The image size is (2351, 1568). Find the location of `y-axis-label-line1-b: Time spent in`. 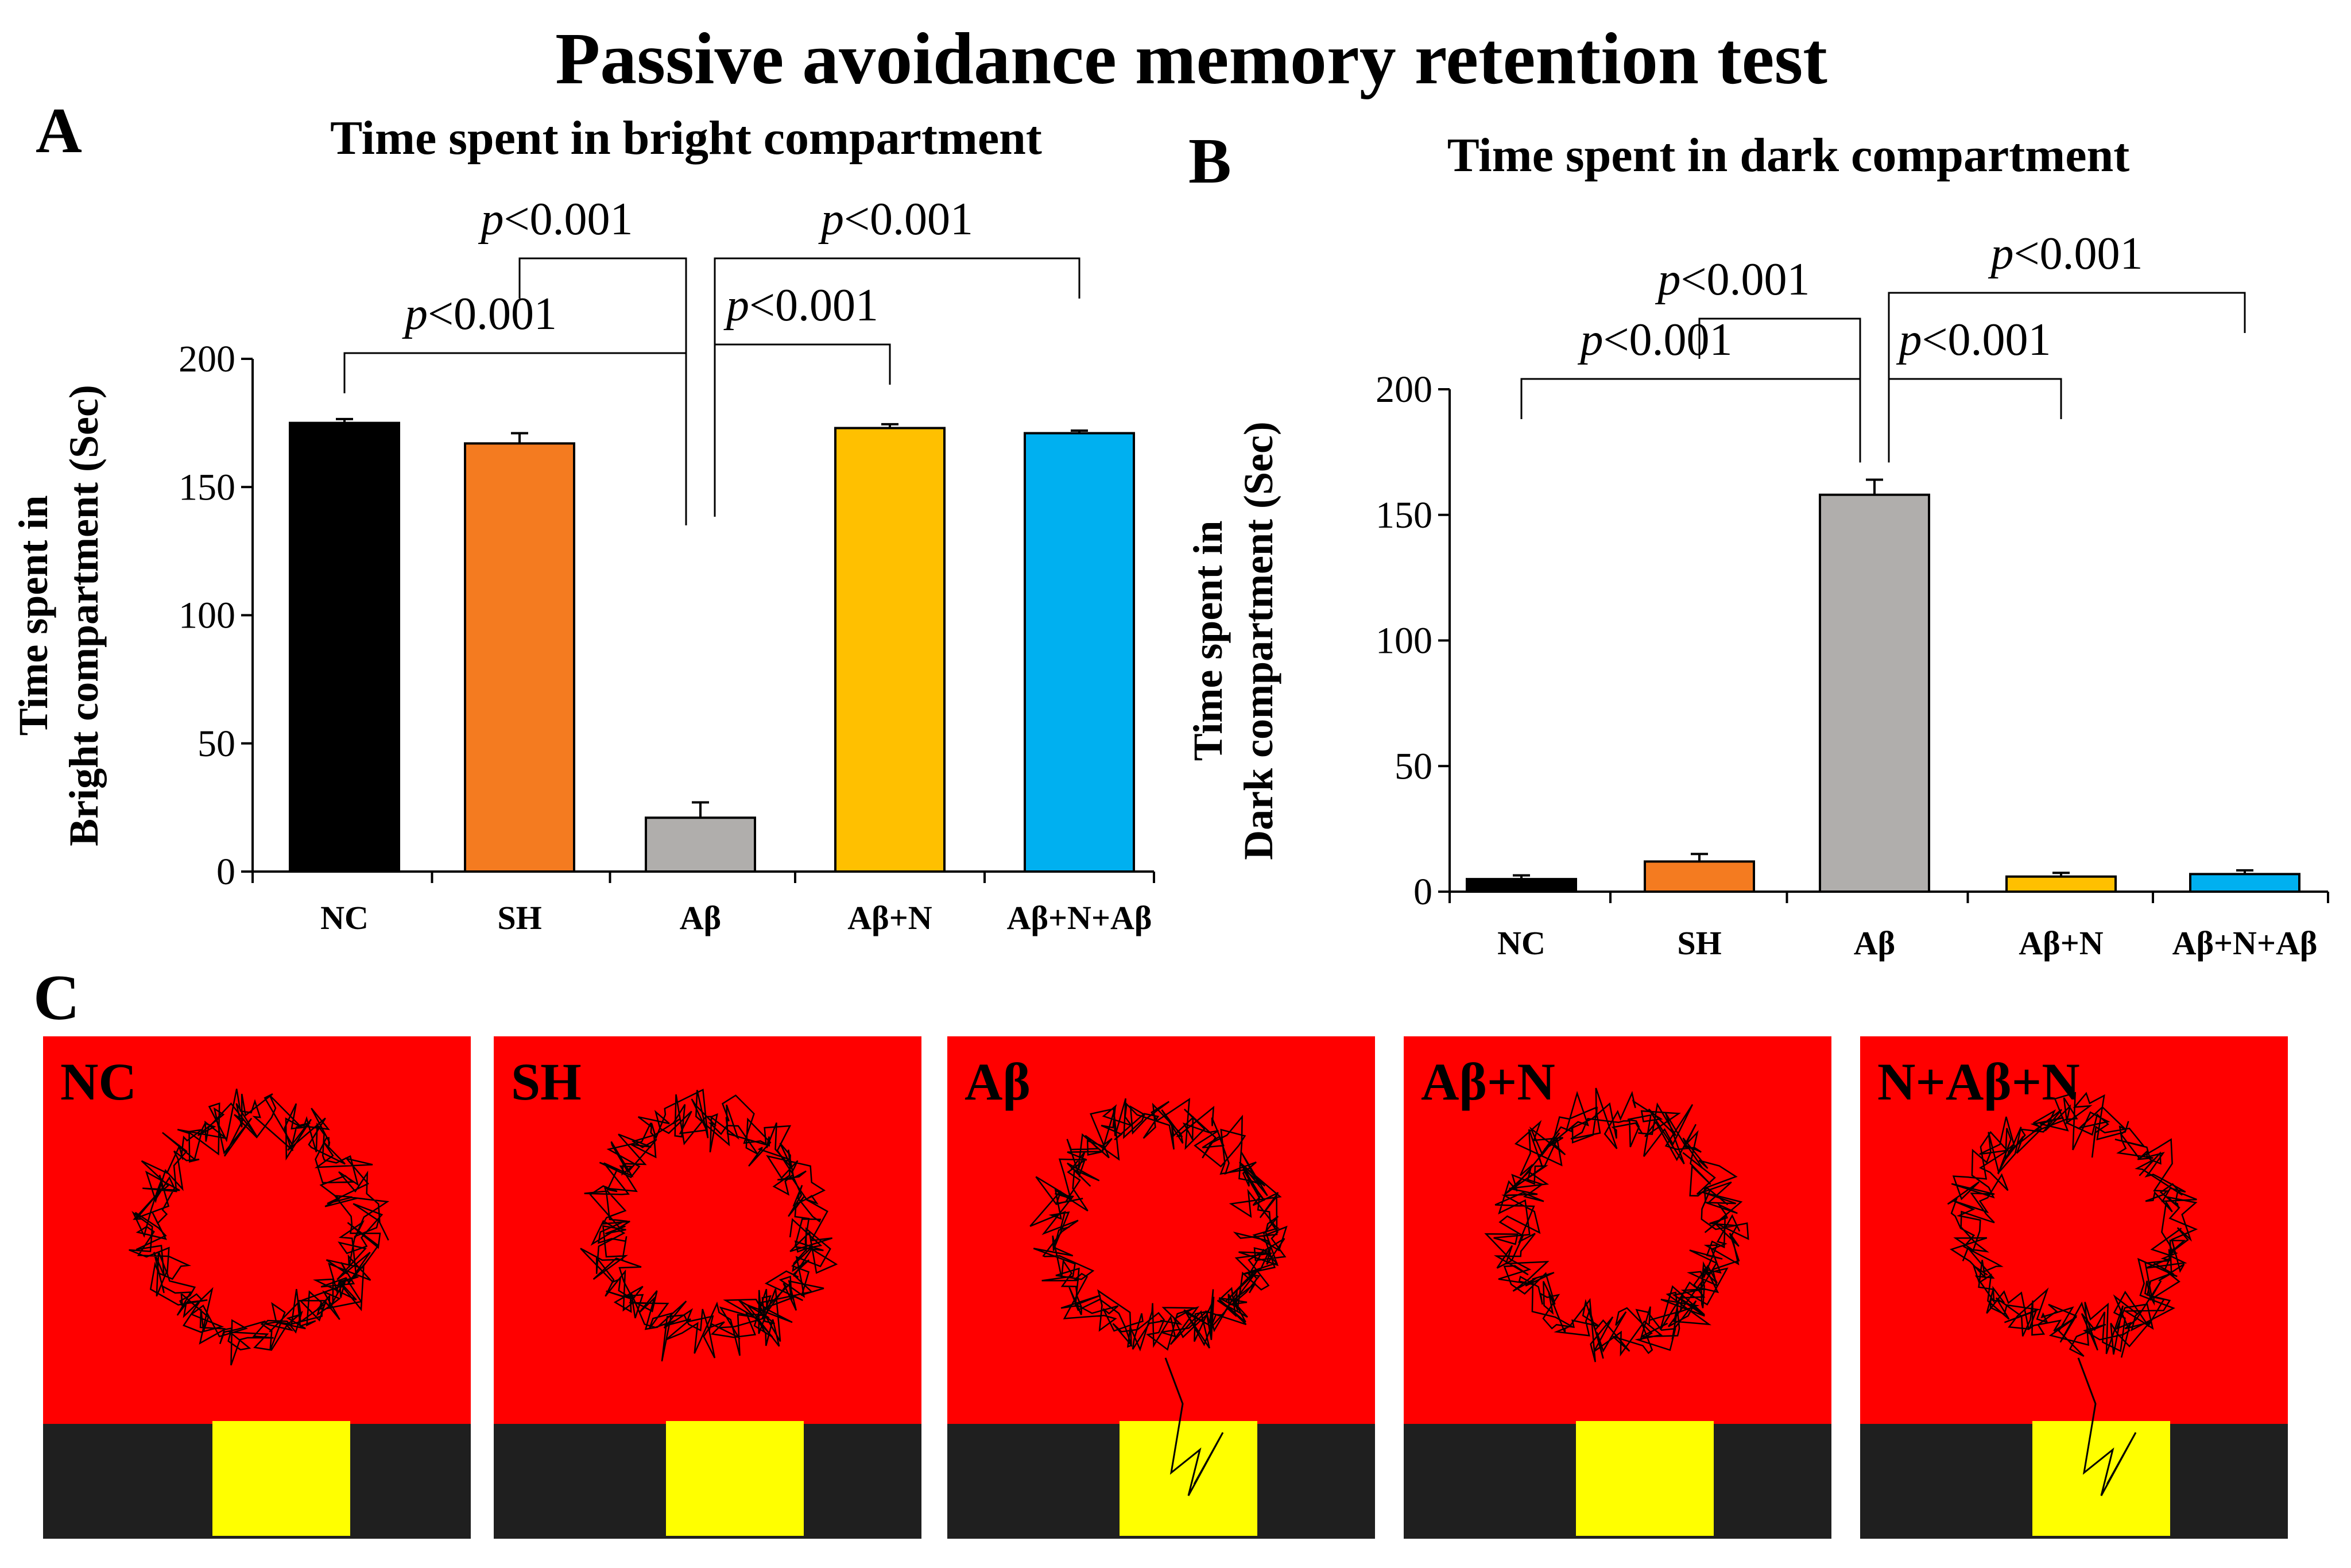

y-axis-label-line1-b: Time spent in is located at coordinates (1208, 641).